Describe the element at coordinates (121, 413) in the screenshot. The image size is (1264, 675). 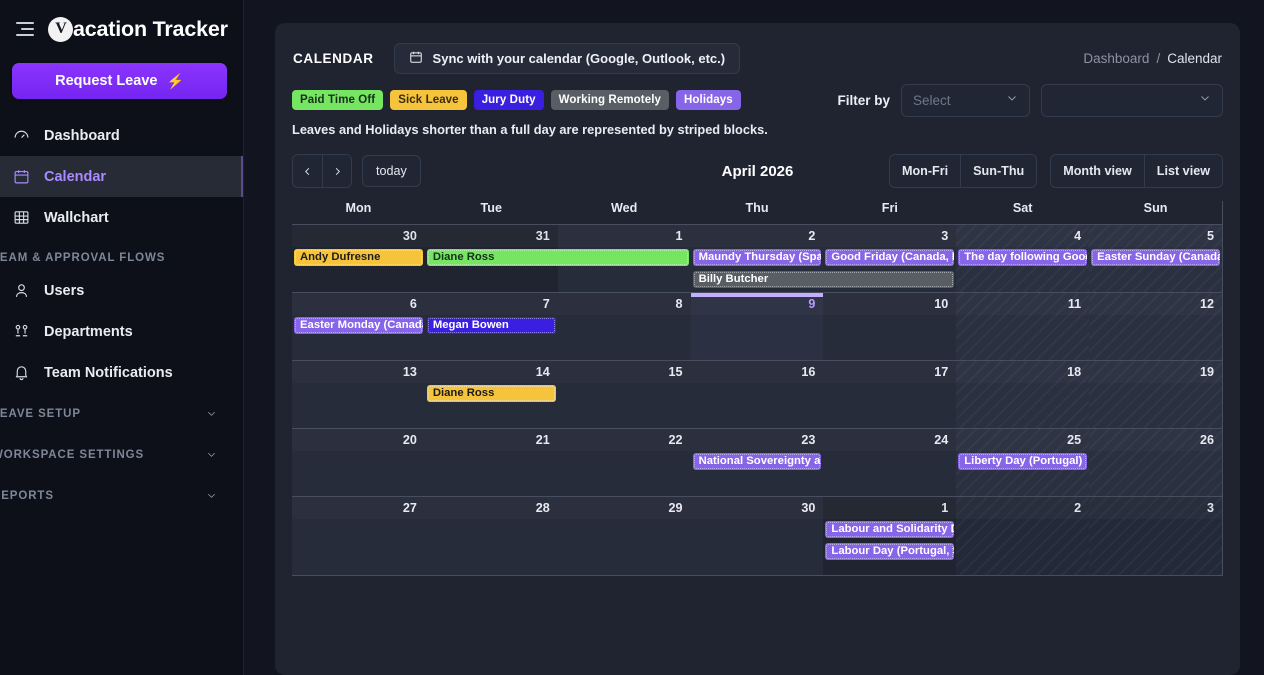
I see `sidebar-section-leave-setup: LEAVE SETUP` at that location.